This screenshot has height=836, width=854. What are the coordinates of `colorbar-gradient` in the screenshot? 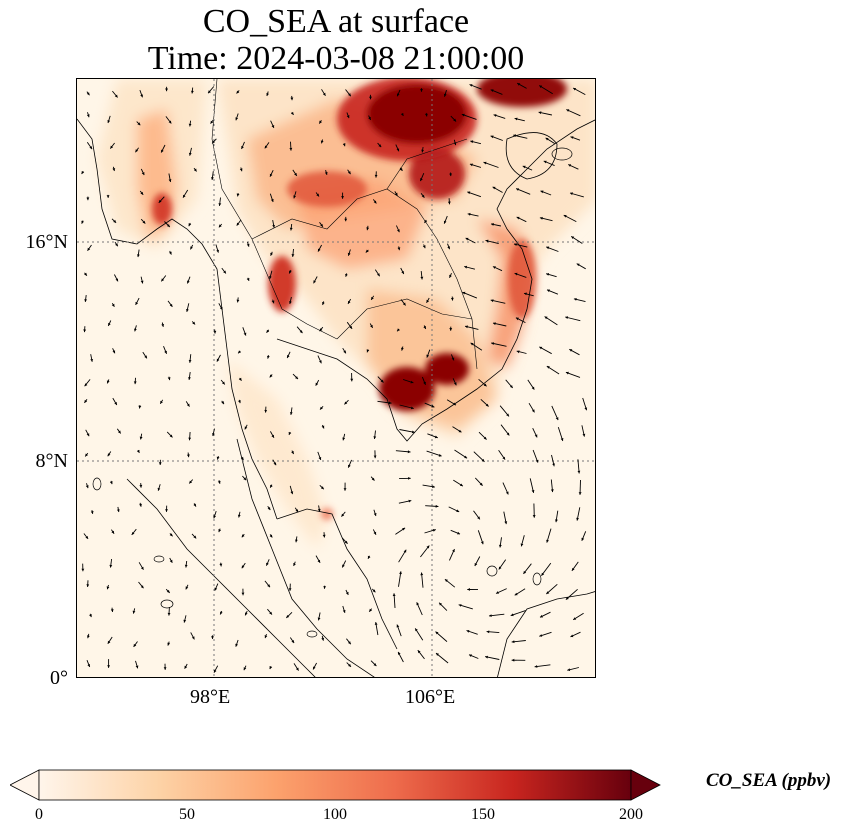 It's located at (335, 785).